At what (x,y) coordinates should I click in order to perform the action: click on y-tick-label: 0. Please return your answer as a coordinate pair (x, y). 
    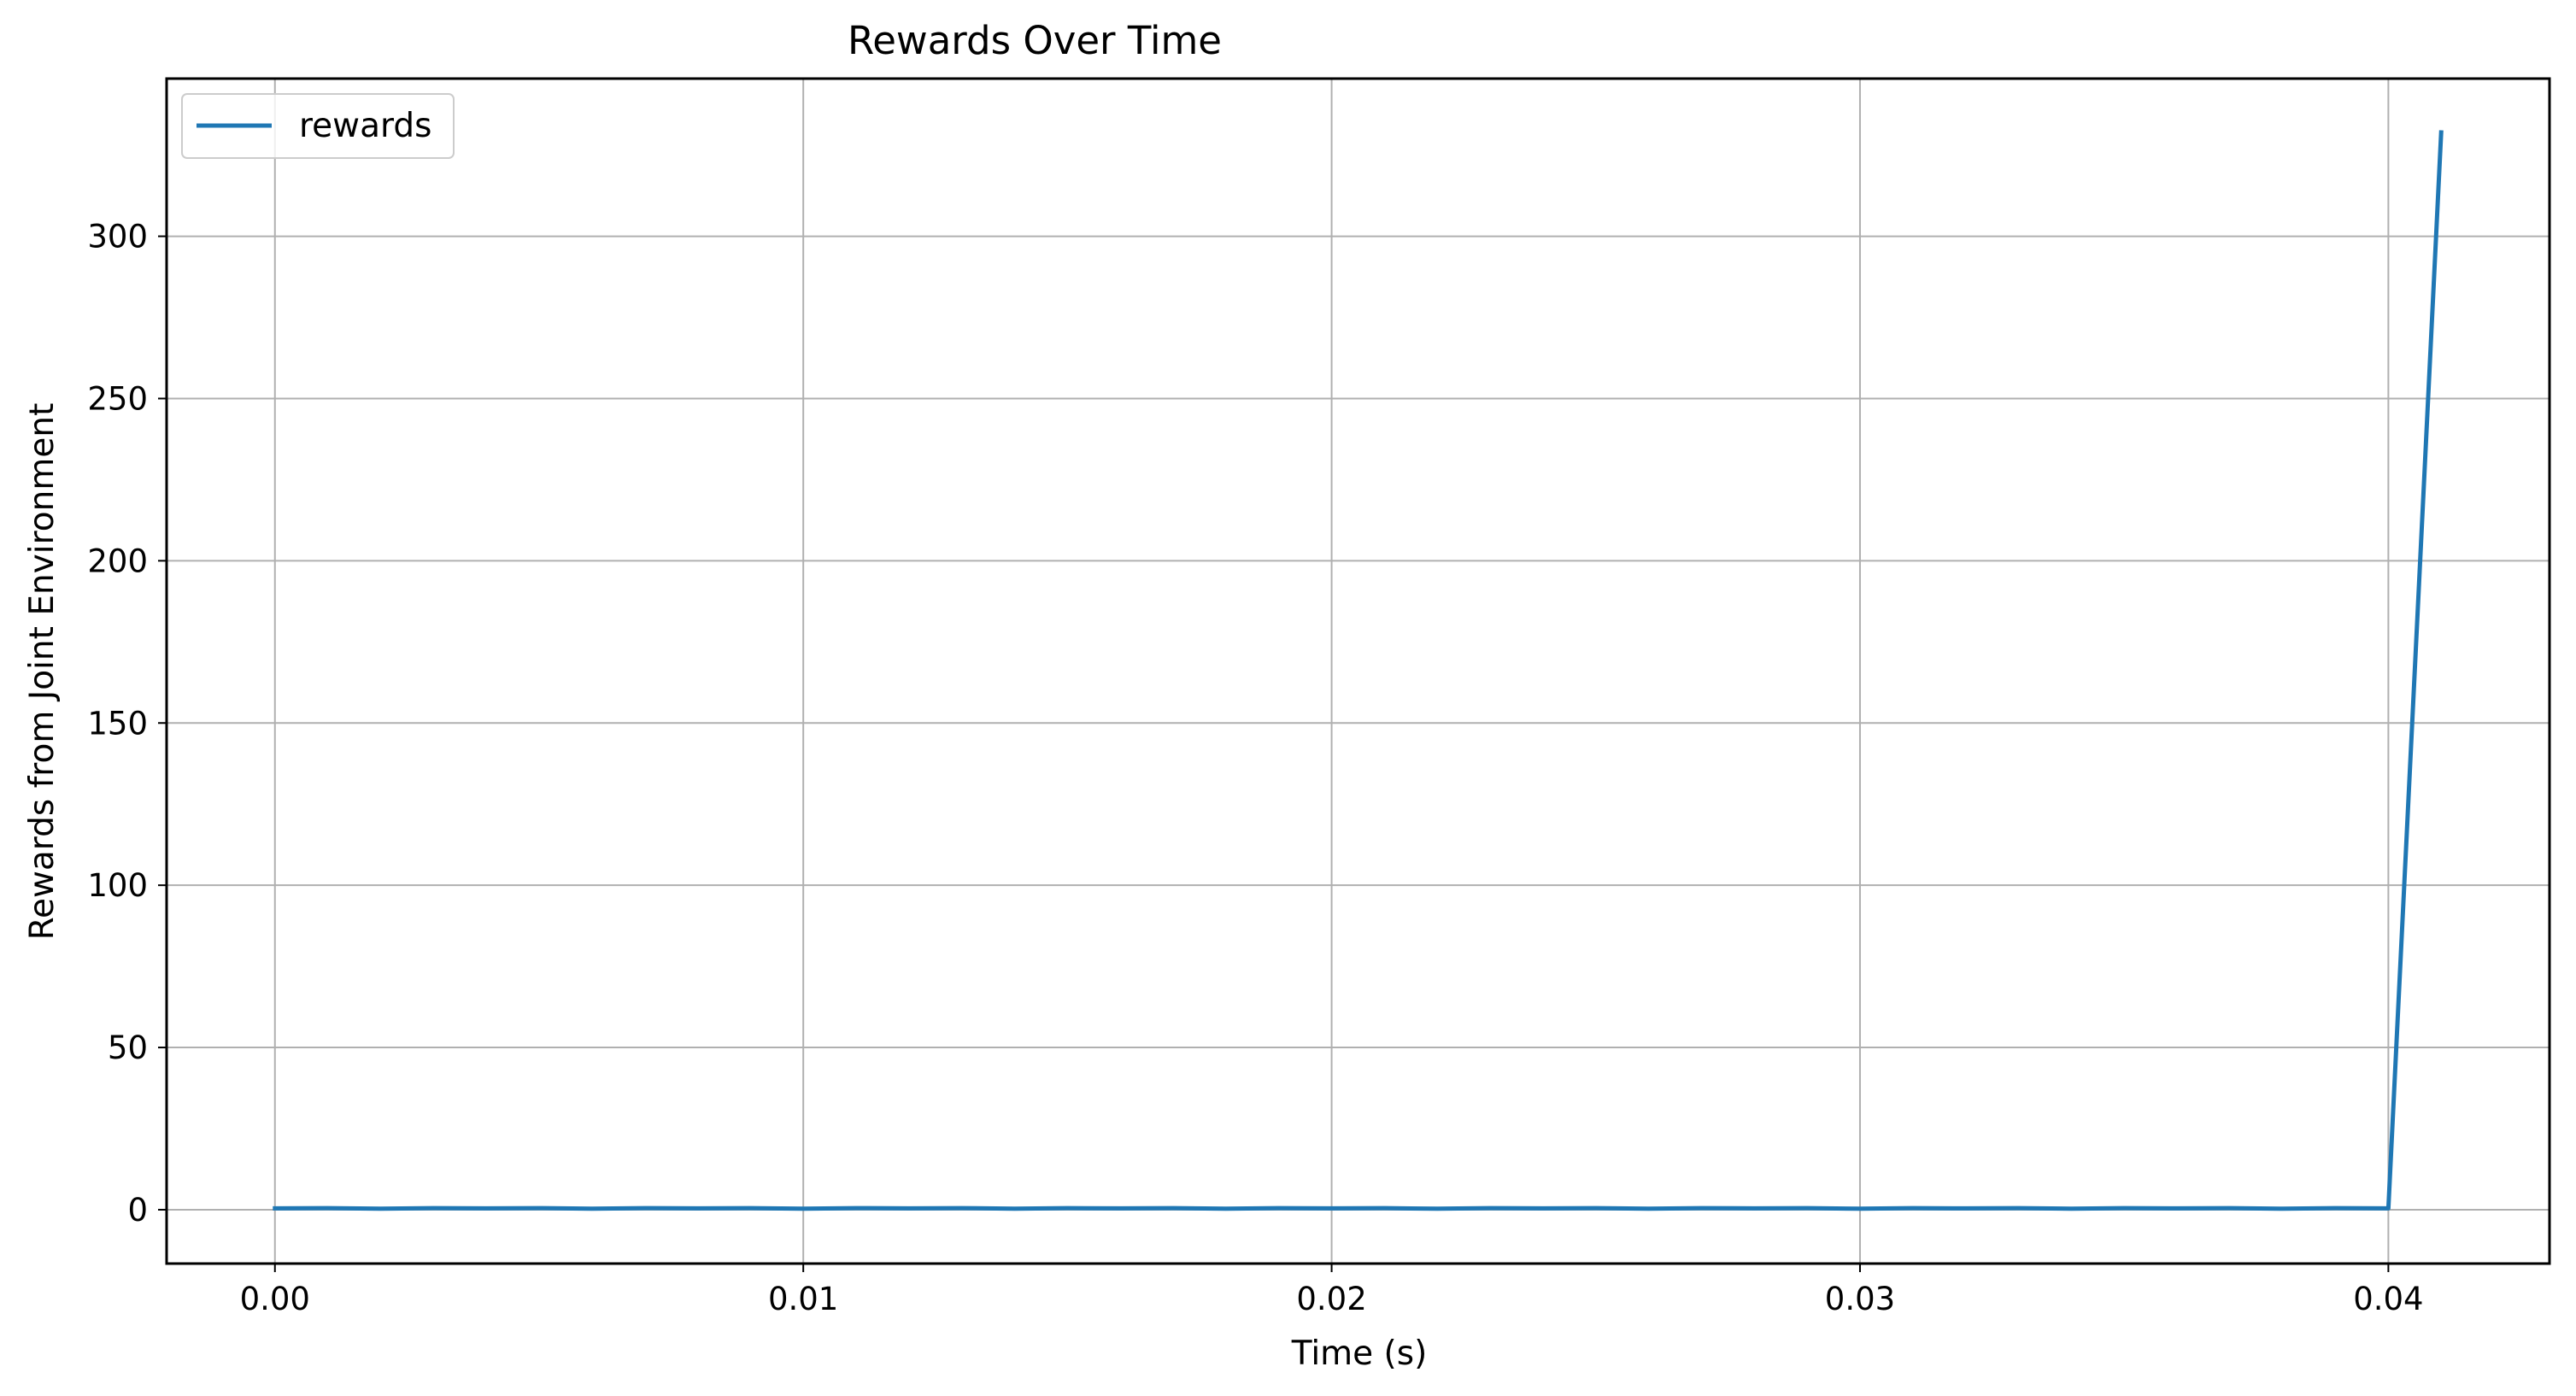
    Looking at the image, I should click on (137, 1210).